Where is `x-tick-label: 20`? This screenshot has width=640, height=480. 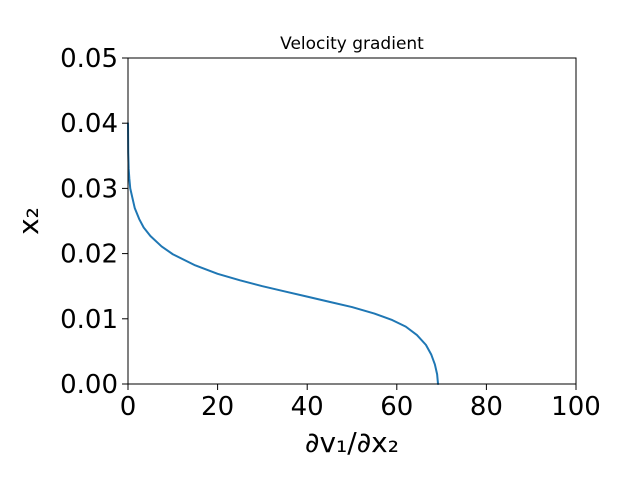
x-tick-label: 20 is located at coordinates (217, 407).